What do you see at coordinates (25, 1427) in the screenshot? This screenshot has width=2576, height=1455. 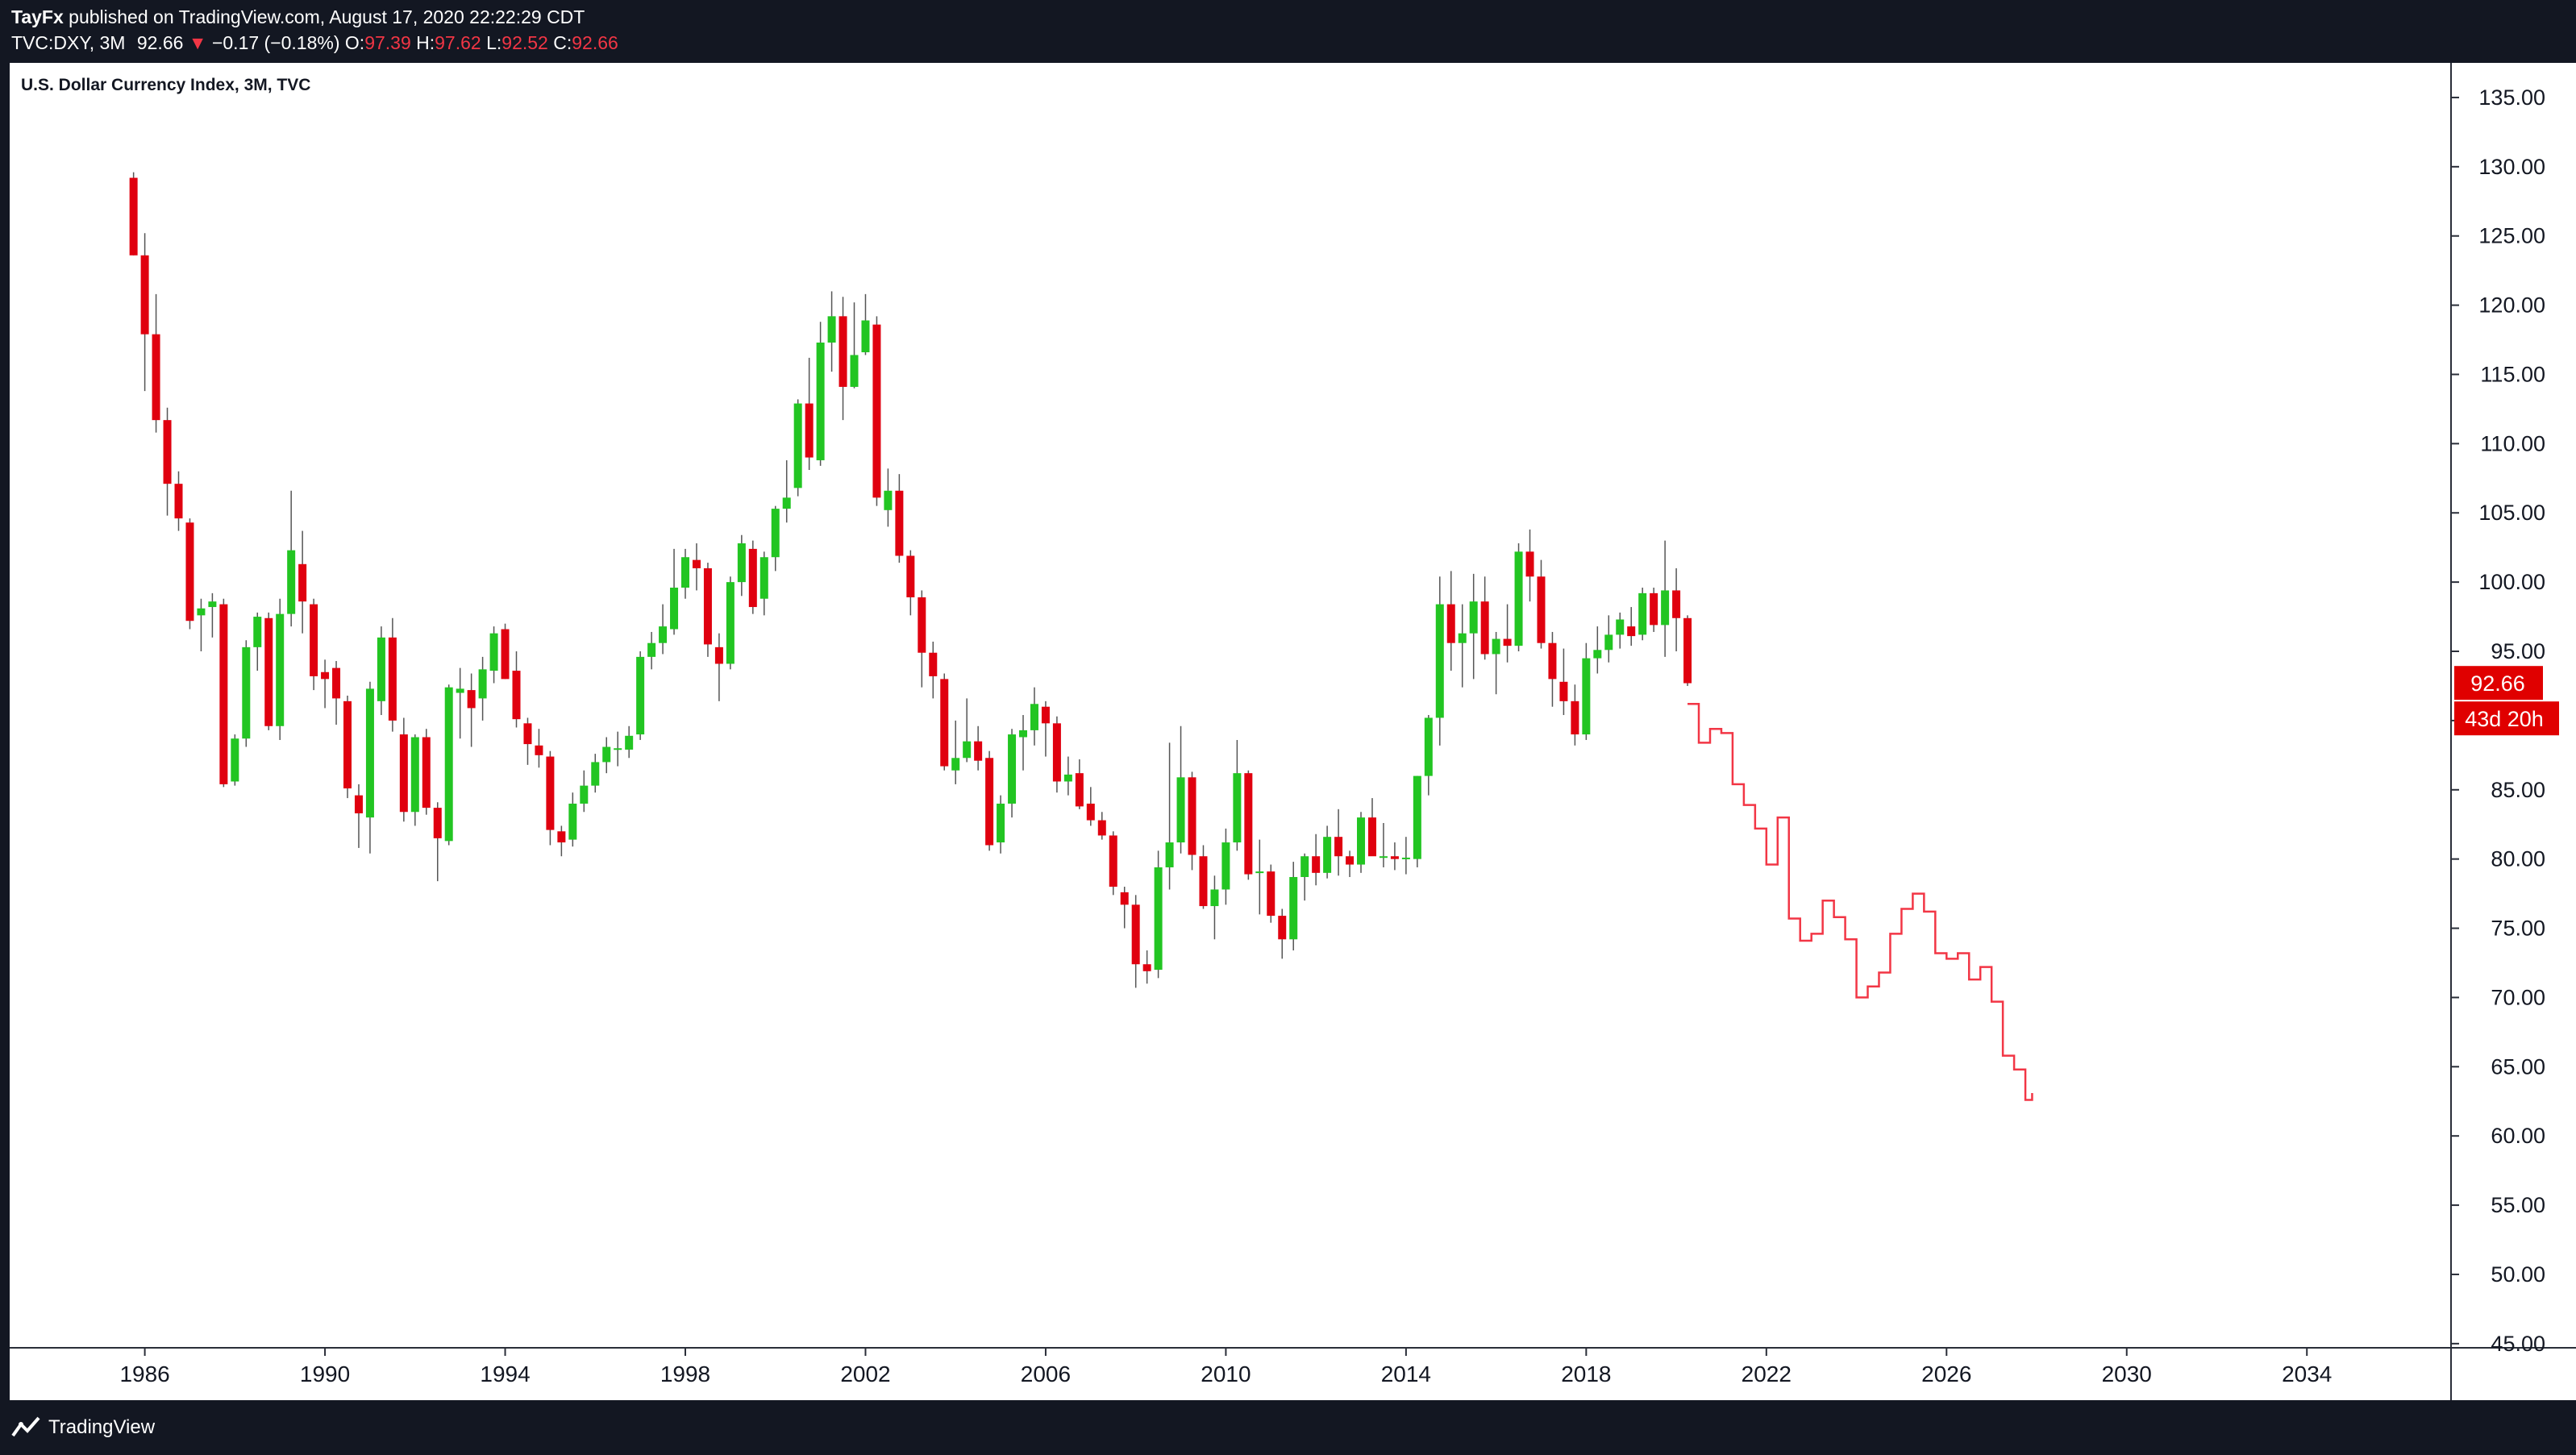 I see `tradingview-logo-icon` at bounding box center [25, 1427].